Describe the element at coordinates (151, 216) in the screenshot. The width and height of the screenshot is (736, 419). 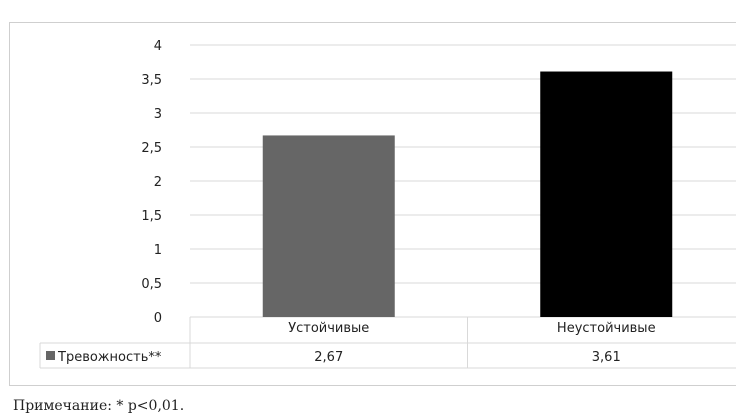
I see `y-tick-label: 1,5` at that location.